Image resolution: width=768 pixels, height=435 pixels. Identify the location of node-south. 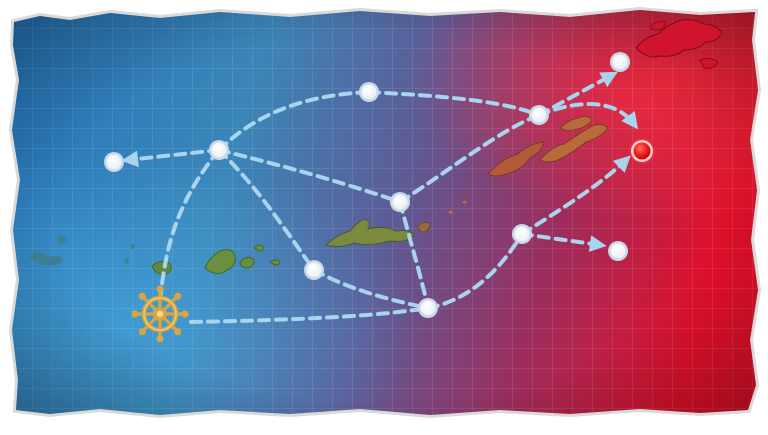
(428, 308).